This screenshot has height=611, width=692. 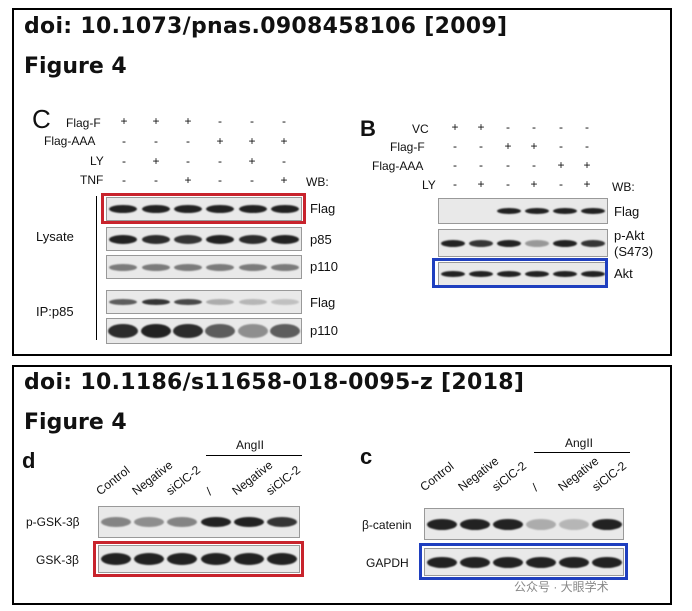 What do you see at coordinates (266, 26) in the screenshot?
I see `top-doi: doi: 10.1073/pnas.0908458106 [2009]` at bounding box center [266, 26].